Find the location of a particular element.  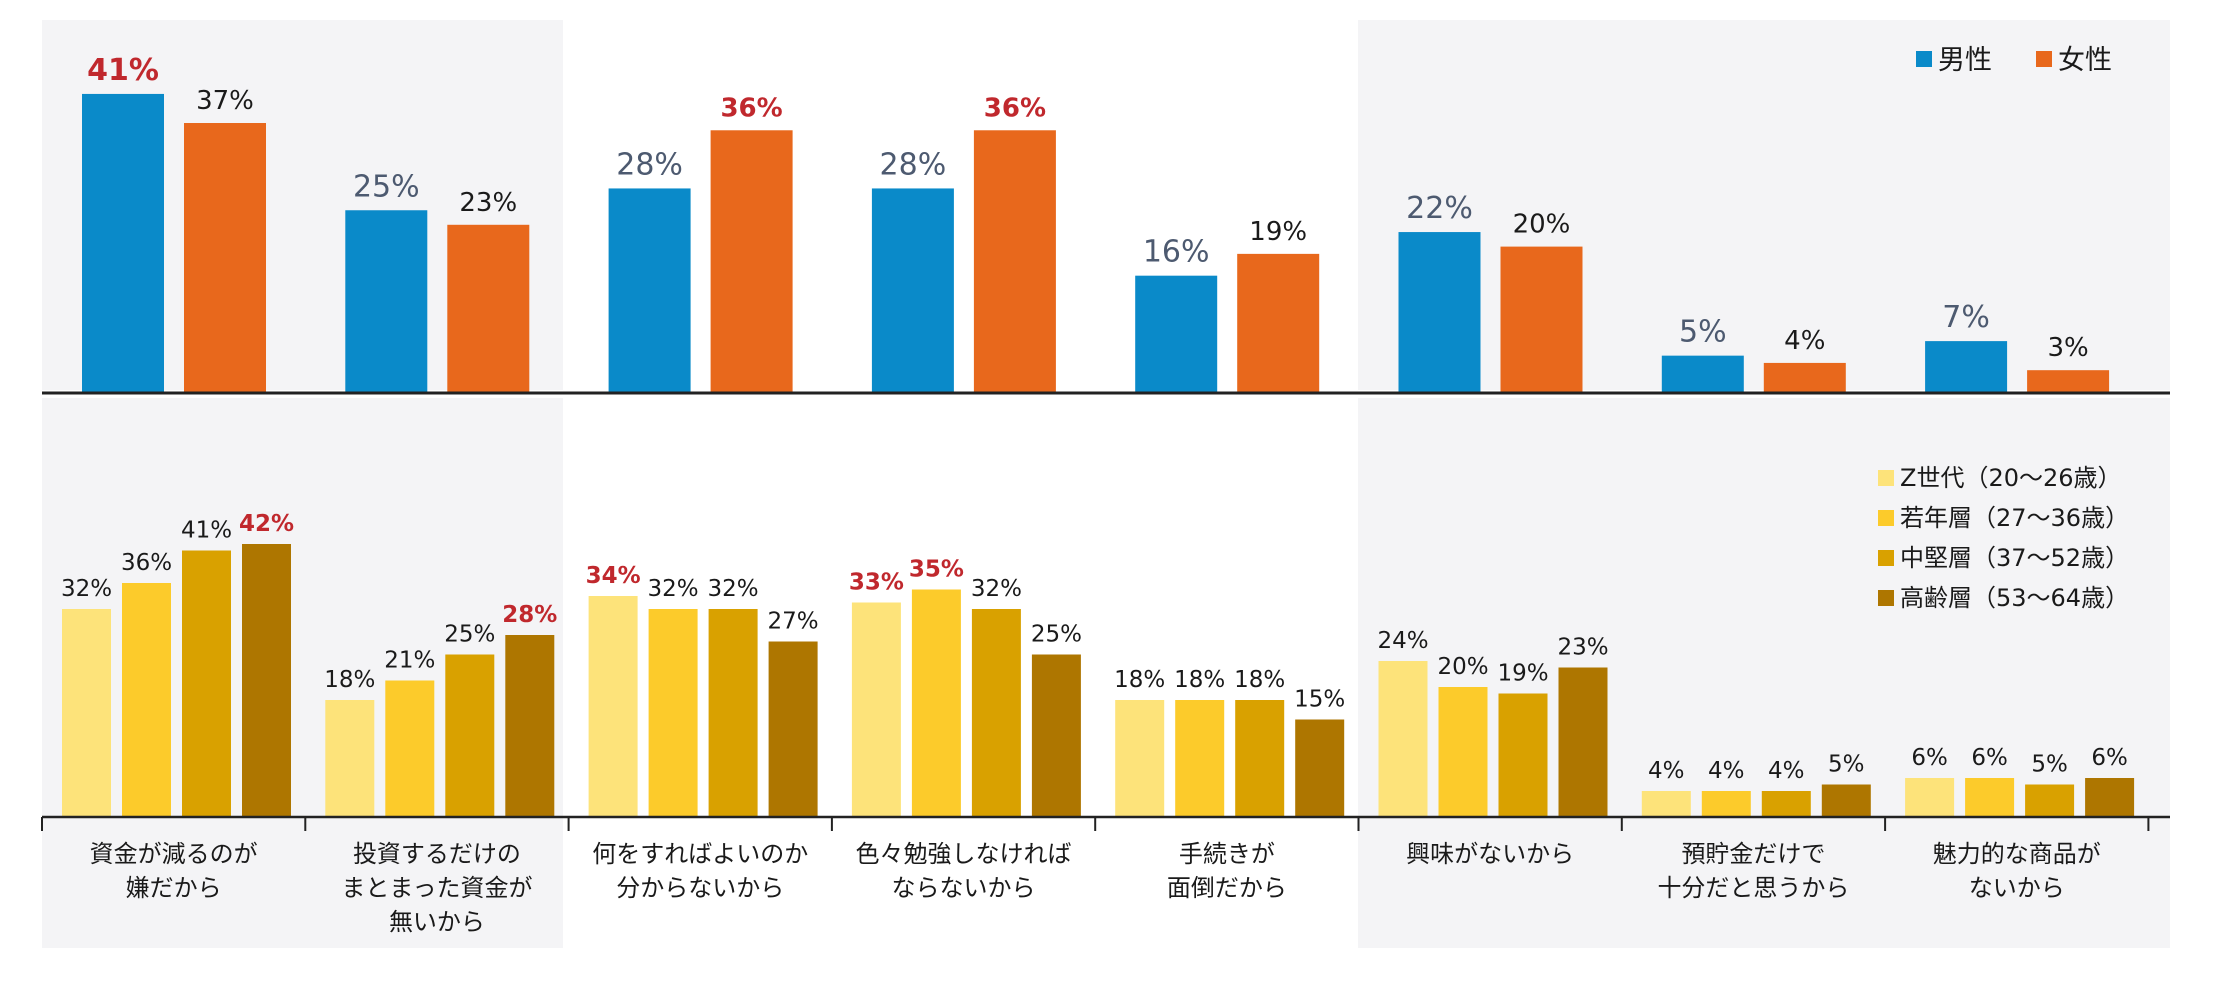

category-label: 面倒だから is located at coordinates (1227, 888).